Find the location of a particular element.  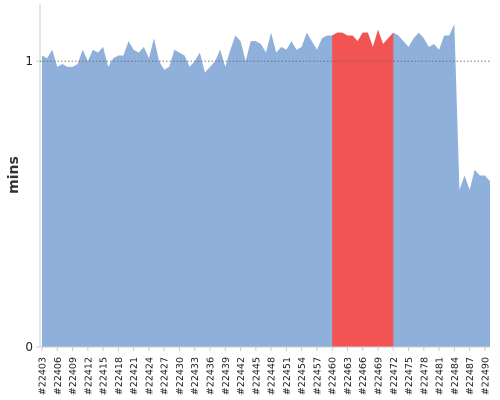

x-tick-label: #22424 is located at coordinates (149, 376).